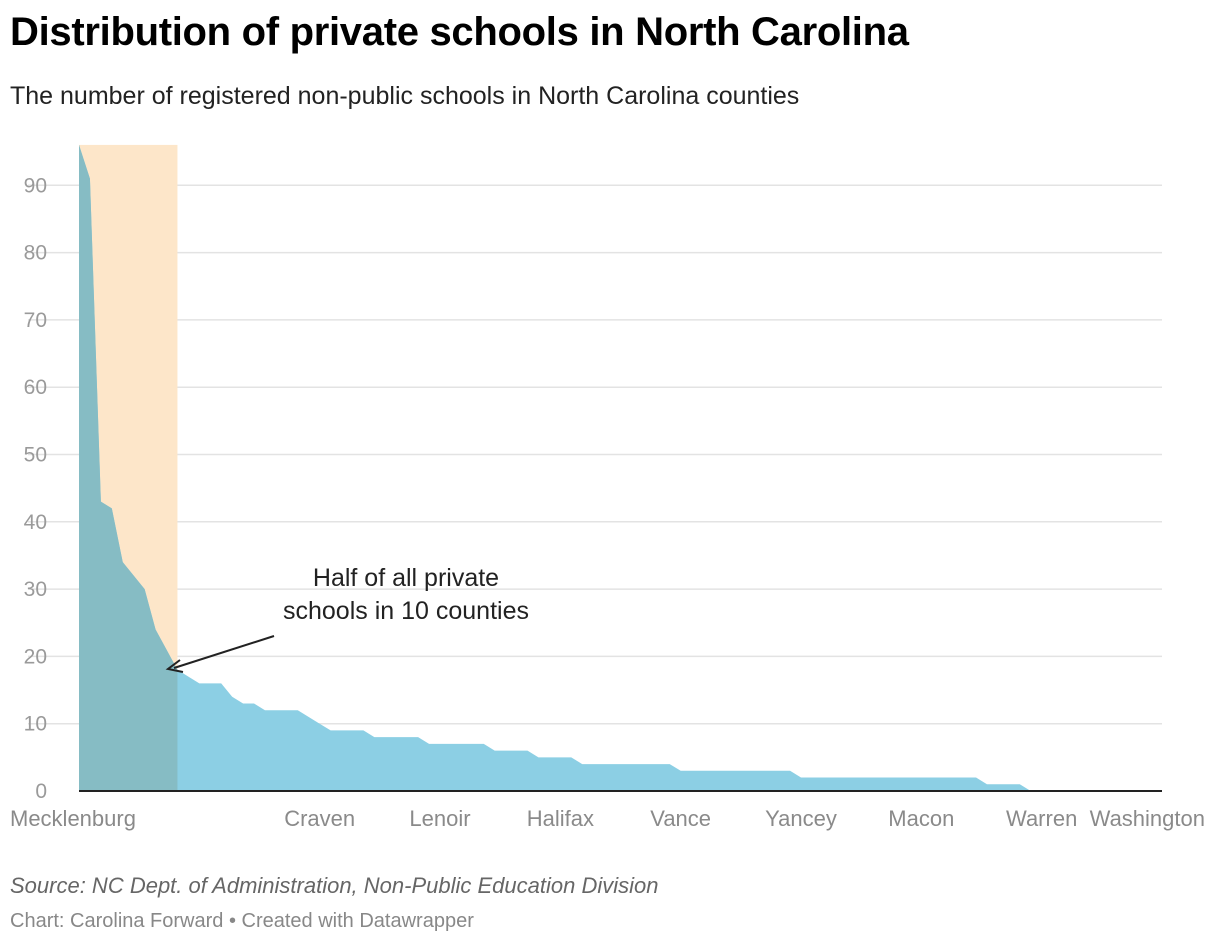 Image resolution: width=1220 pixels, height=946 pixels. I want to click on x-tick-label: Macon, so click(921, 818).